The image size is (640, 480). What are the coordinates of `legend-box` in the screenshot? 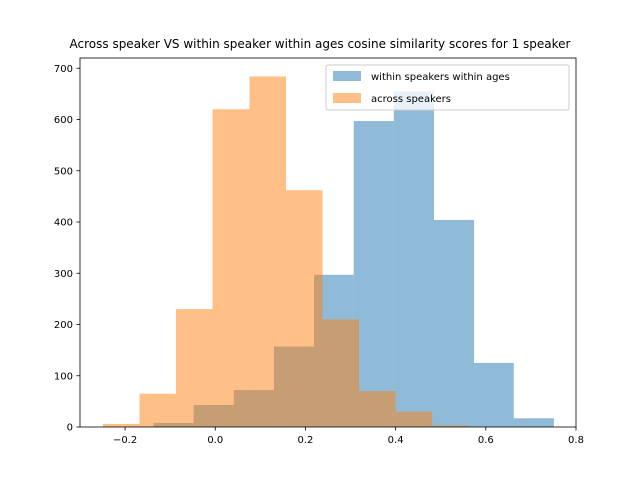 It's located at (447, 87).